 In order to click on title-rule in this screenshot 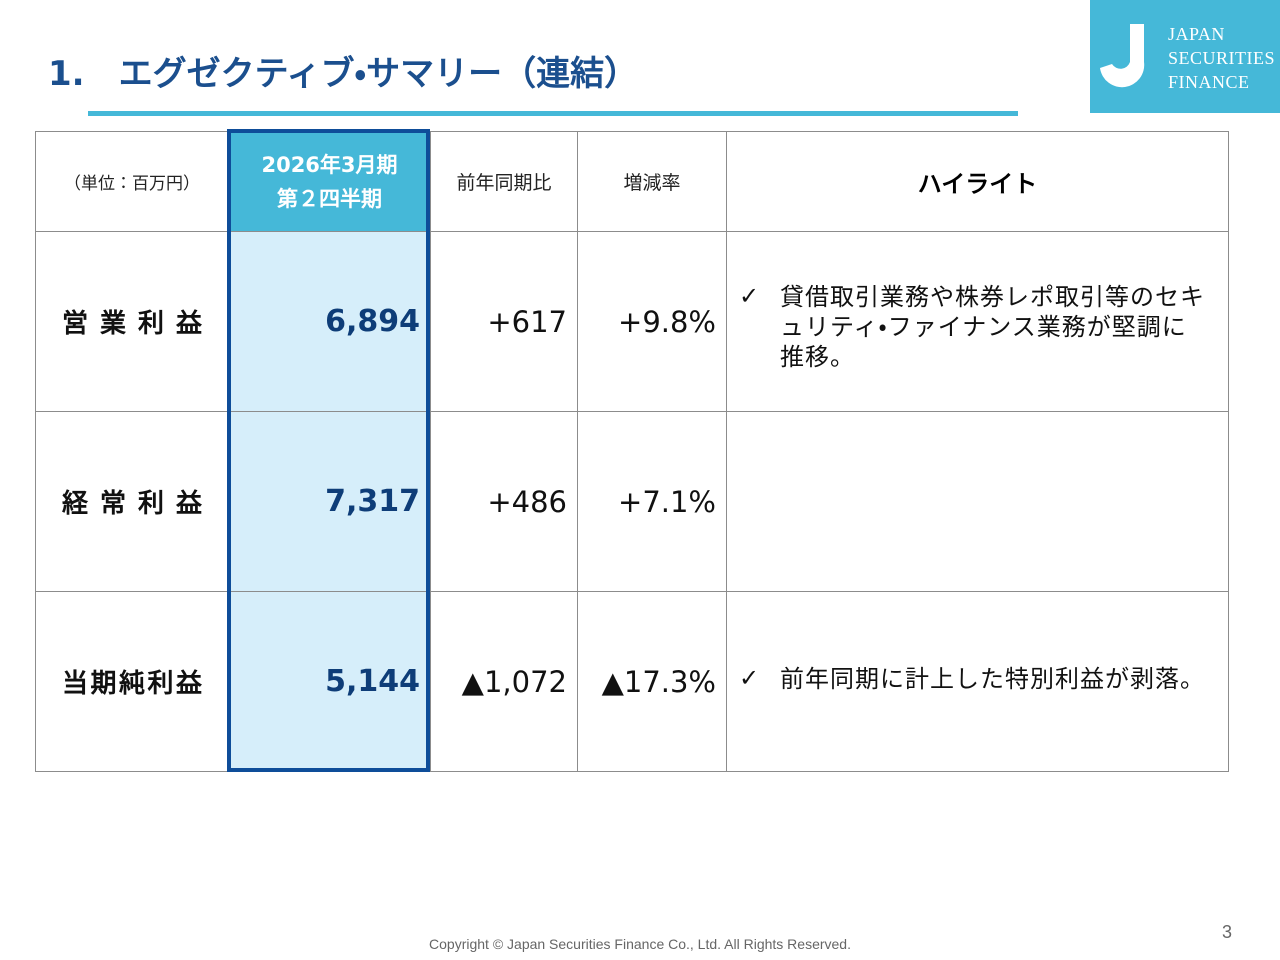, I will do `click(553, 113)`.